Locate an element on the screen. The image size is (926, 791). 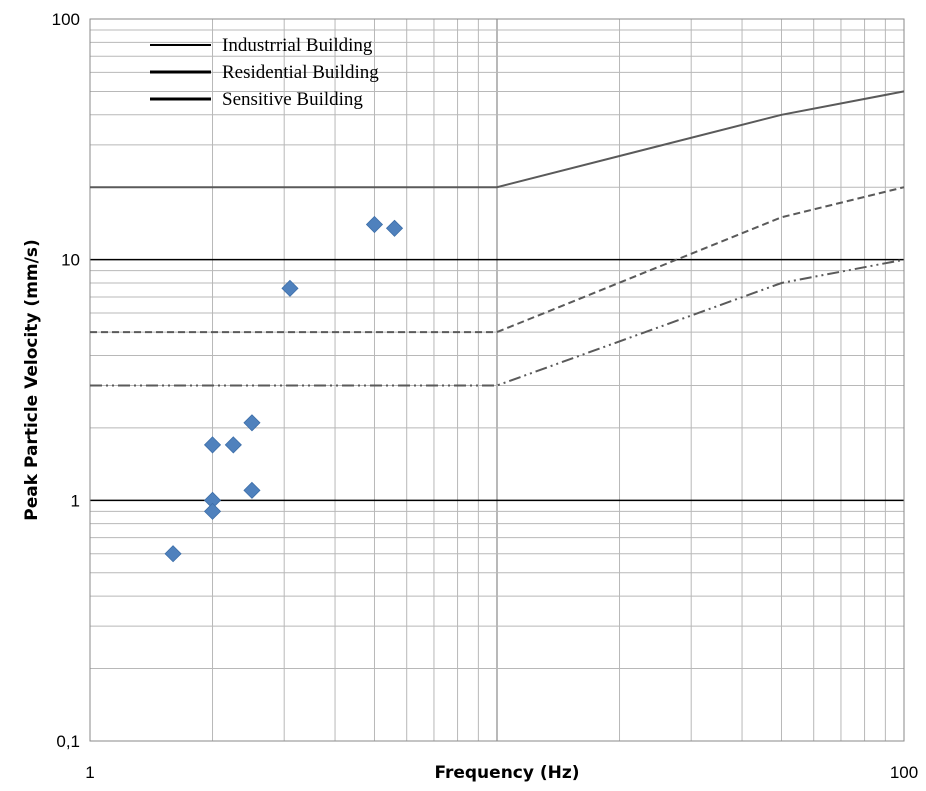
y-tick-label: 100 is located at coordinates (66, 19).